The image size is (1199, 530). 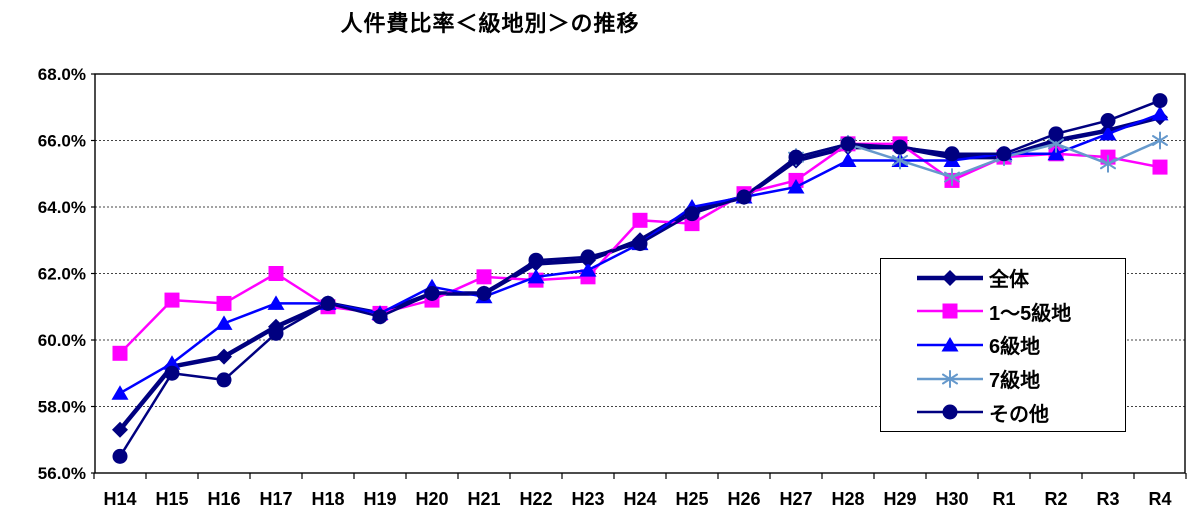 I want to click on legend-item-zentai: 全体, so click(x=1020, y=277).